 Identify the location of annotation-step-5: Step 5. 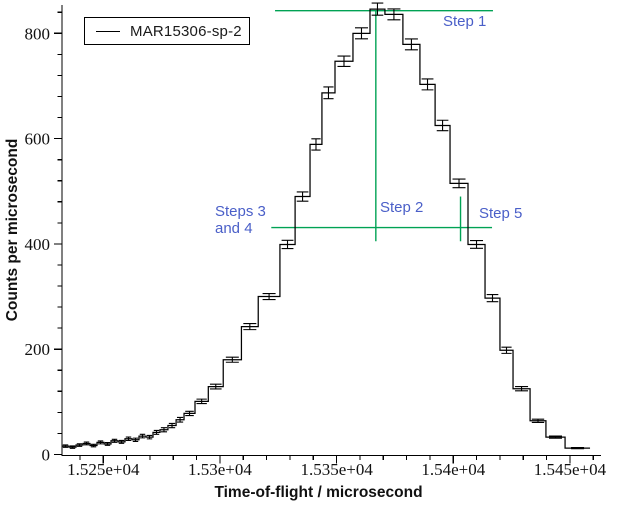
(501, 213).